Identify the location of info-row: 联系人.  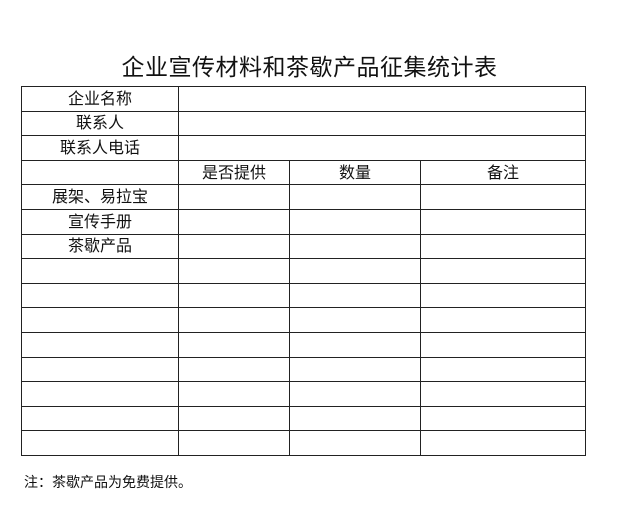
(304, 123).